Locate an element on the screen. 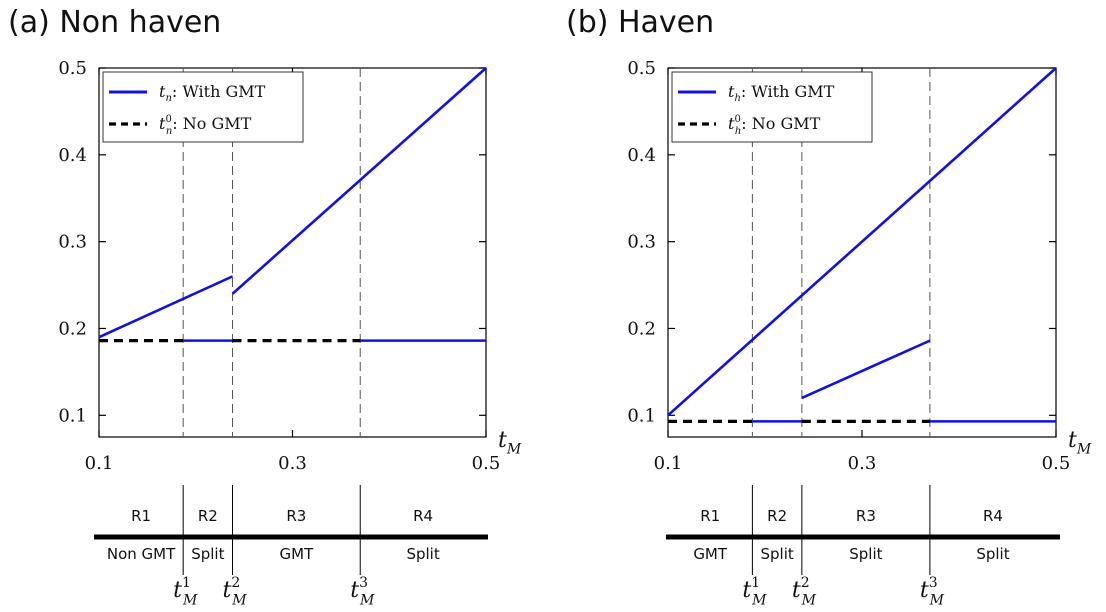  legend-label: t0 h: No GMT is located at coordinates (774, 125).